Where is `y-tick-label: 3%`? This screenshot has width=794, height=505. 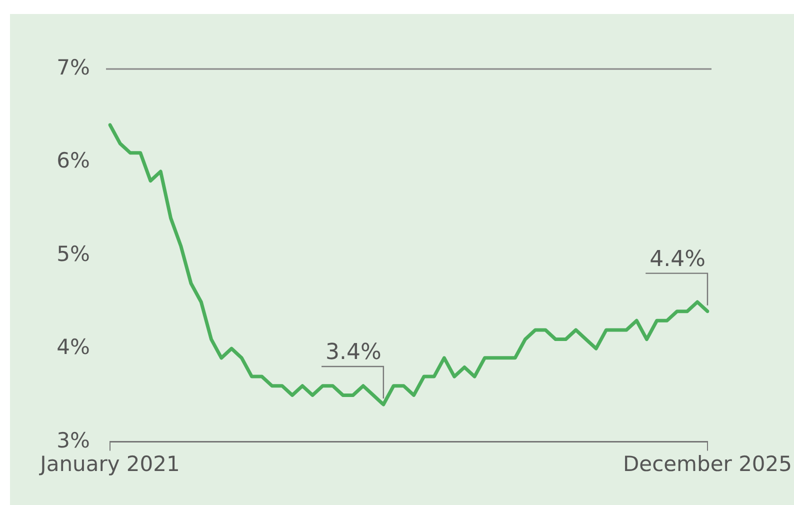 y-tick-label: 3% is located at coordinates (73, 440).